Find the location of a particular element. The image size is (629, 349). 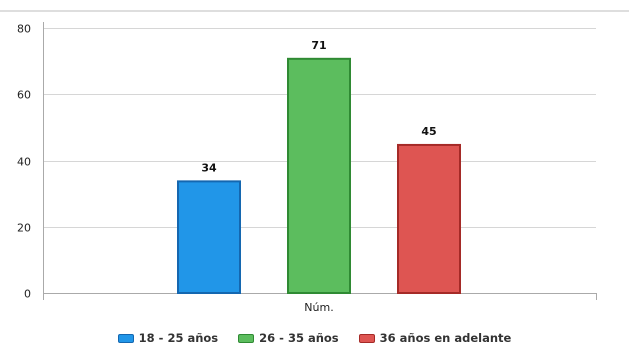

legend-label: 26 - 35 años is located at coordinates (299, 338).